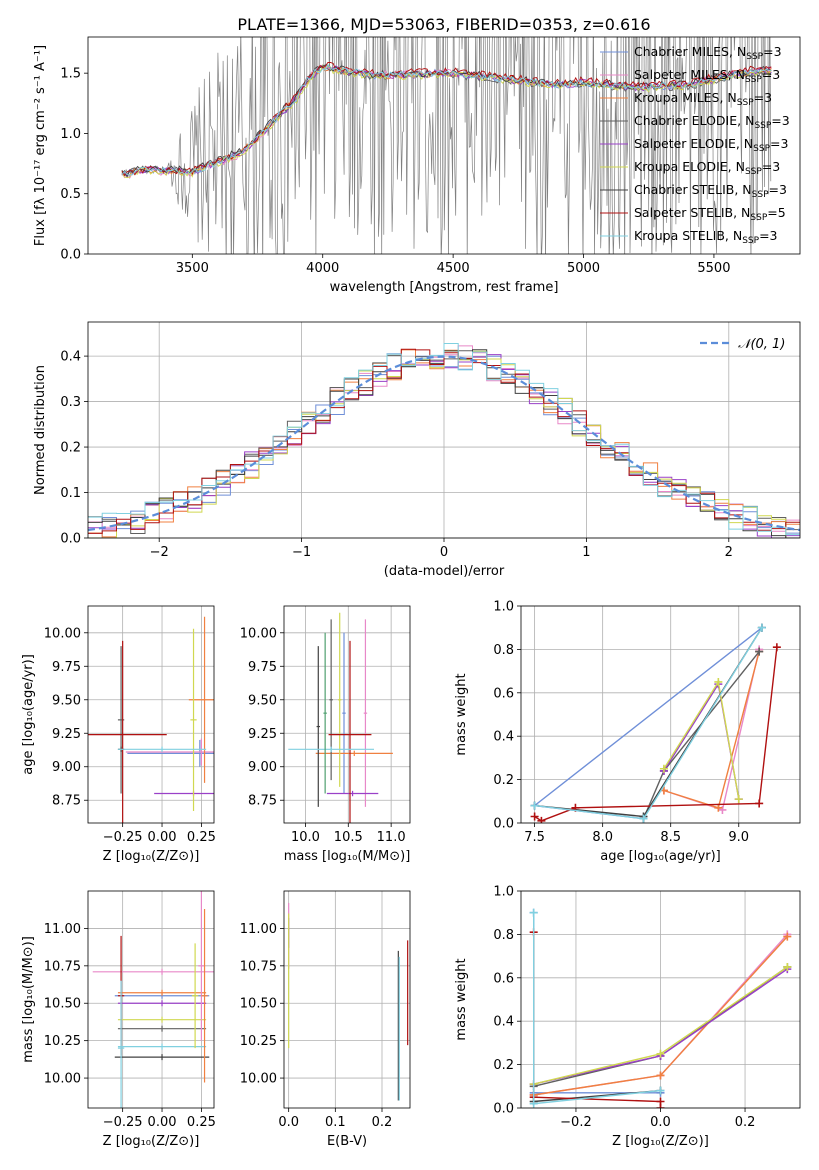  Describe the element at coordinates (656, 734) in the screenshot. I see `weight-line-salpeter_stelib` at that location.